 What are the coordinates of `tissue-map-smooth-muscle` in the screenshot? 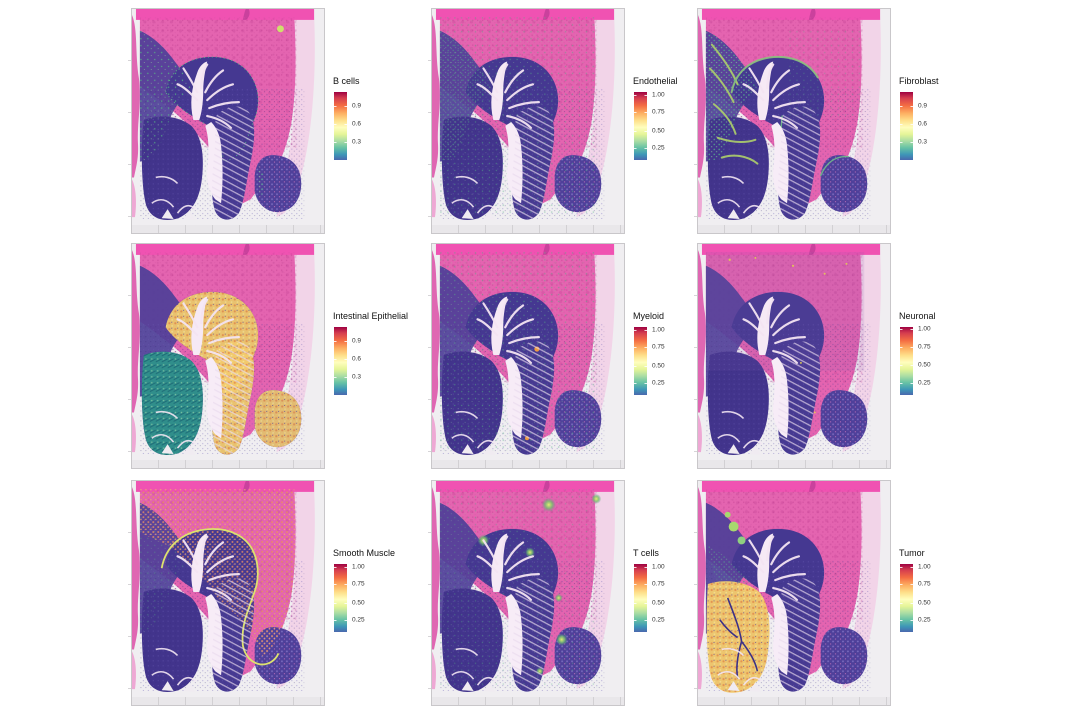 It's located at (228, 589).